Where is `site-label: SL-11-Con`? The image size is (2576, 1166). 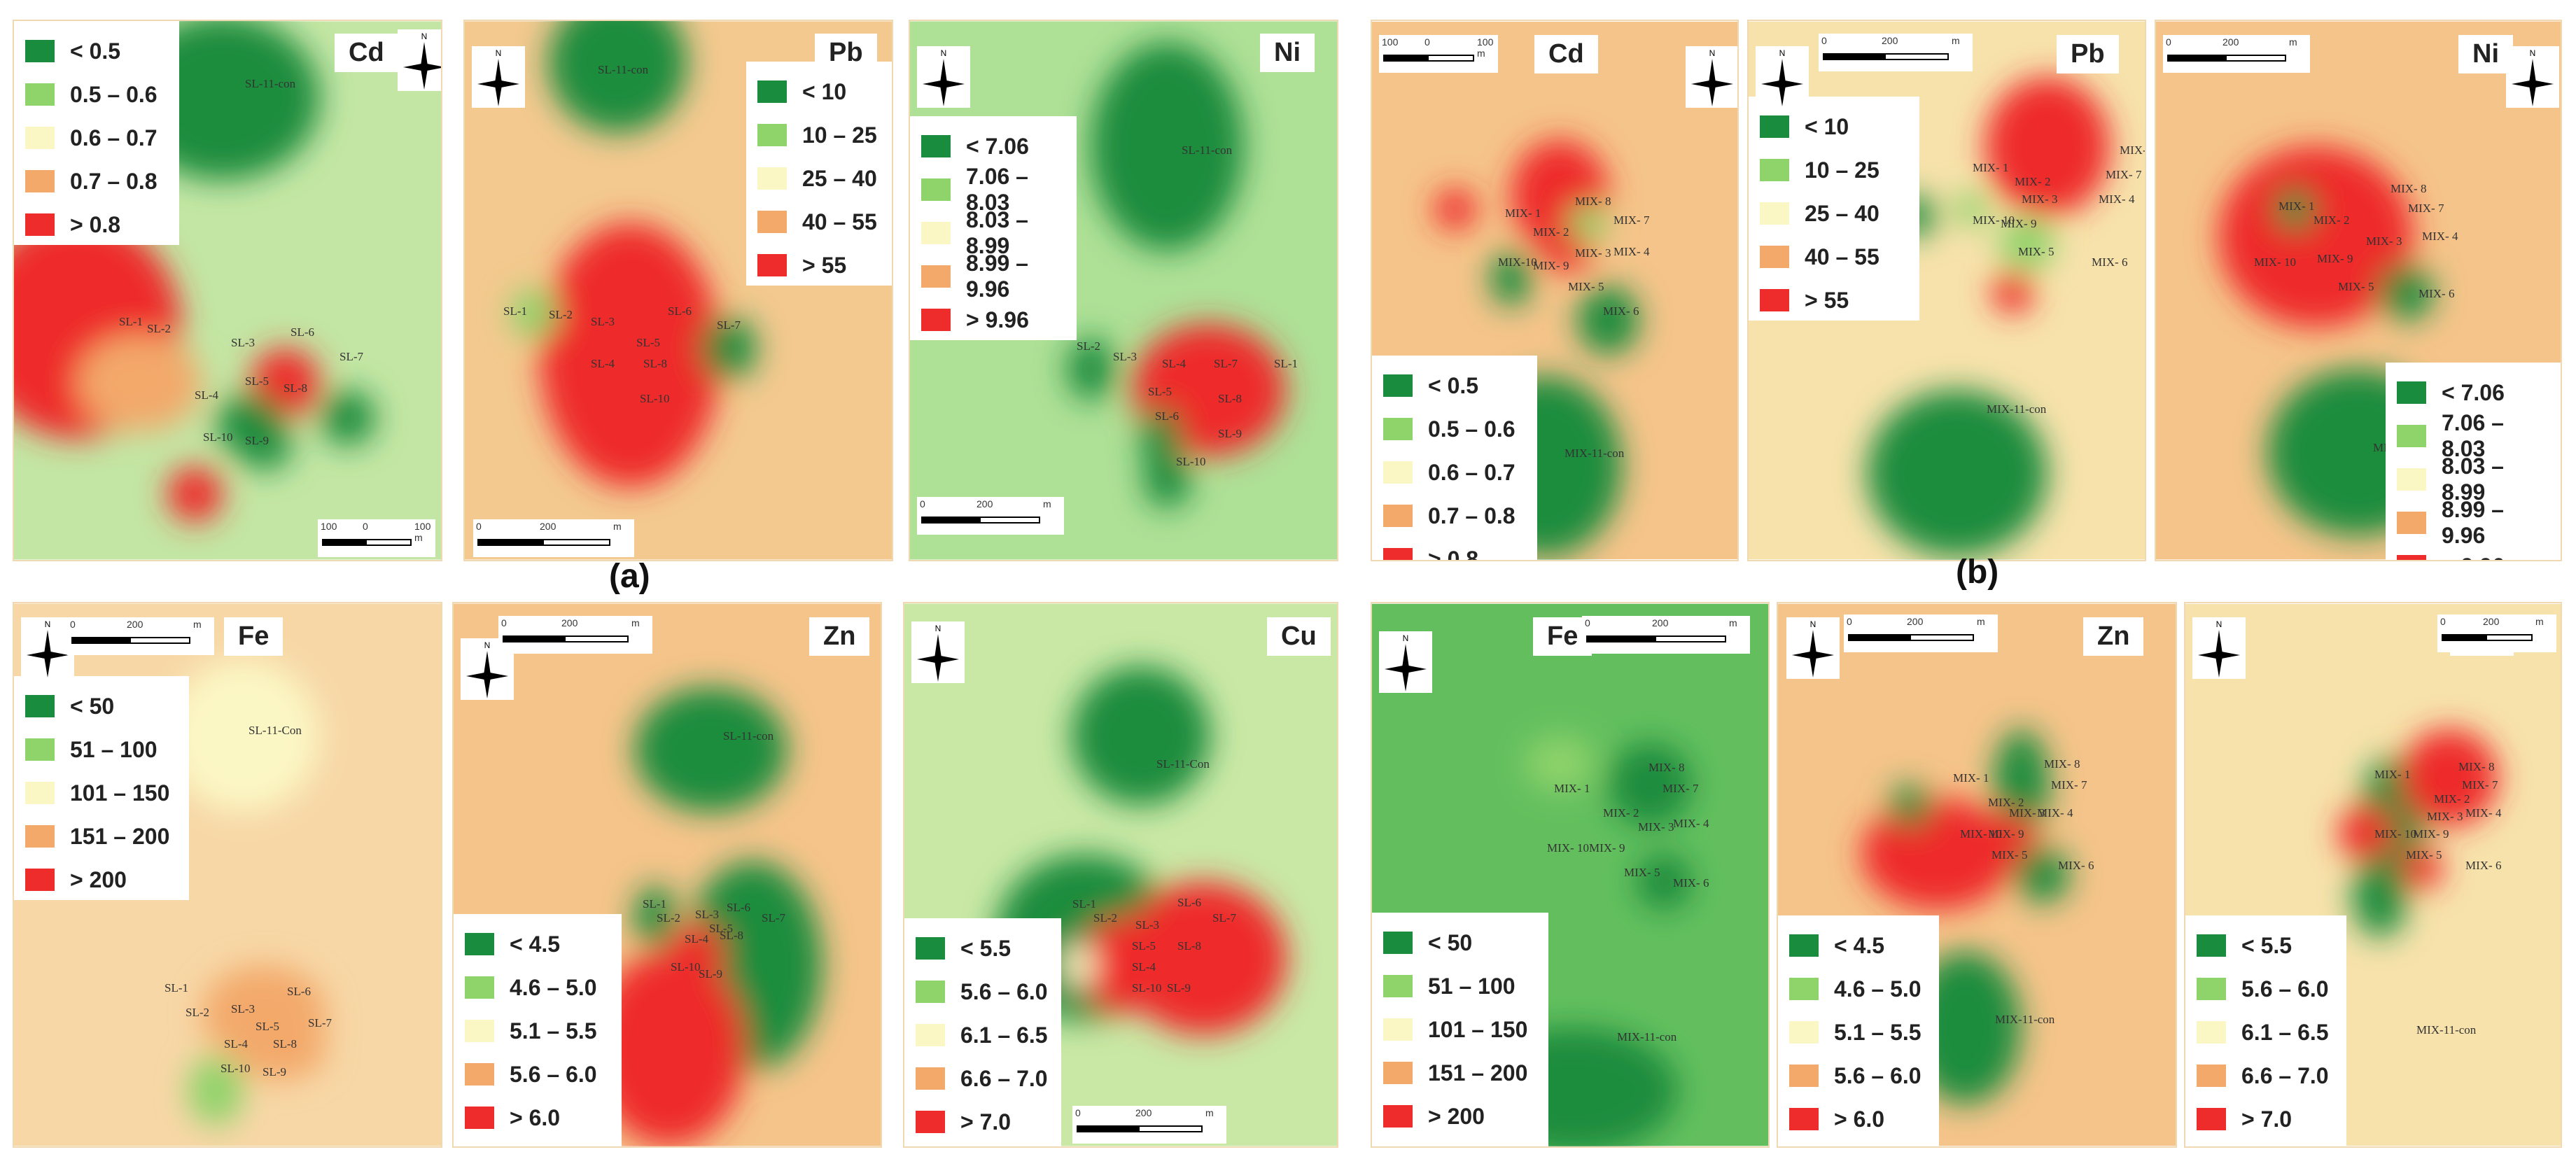
site-label: SL-11-Con is located at coordinates (275, 730).